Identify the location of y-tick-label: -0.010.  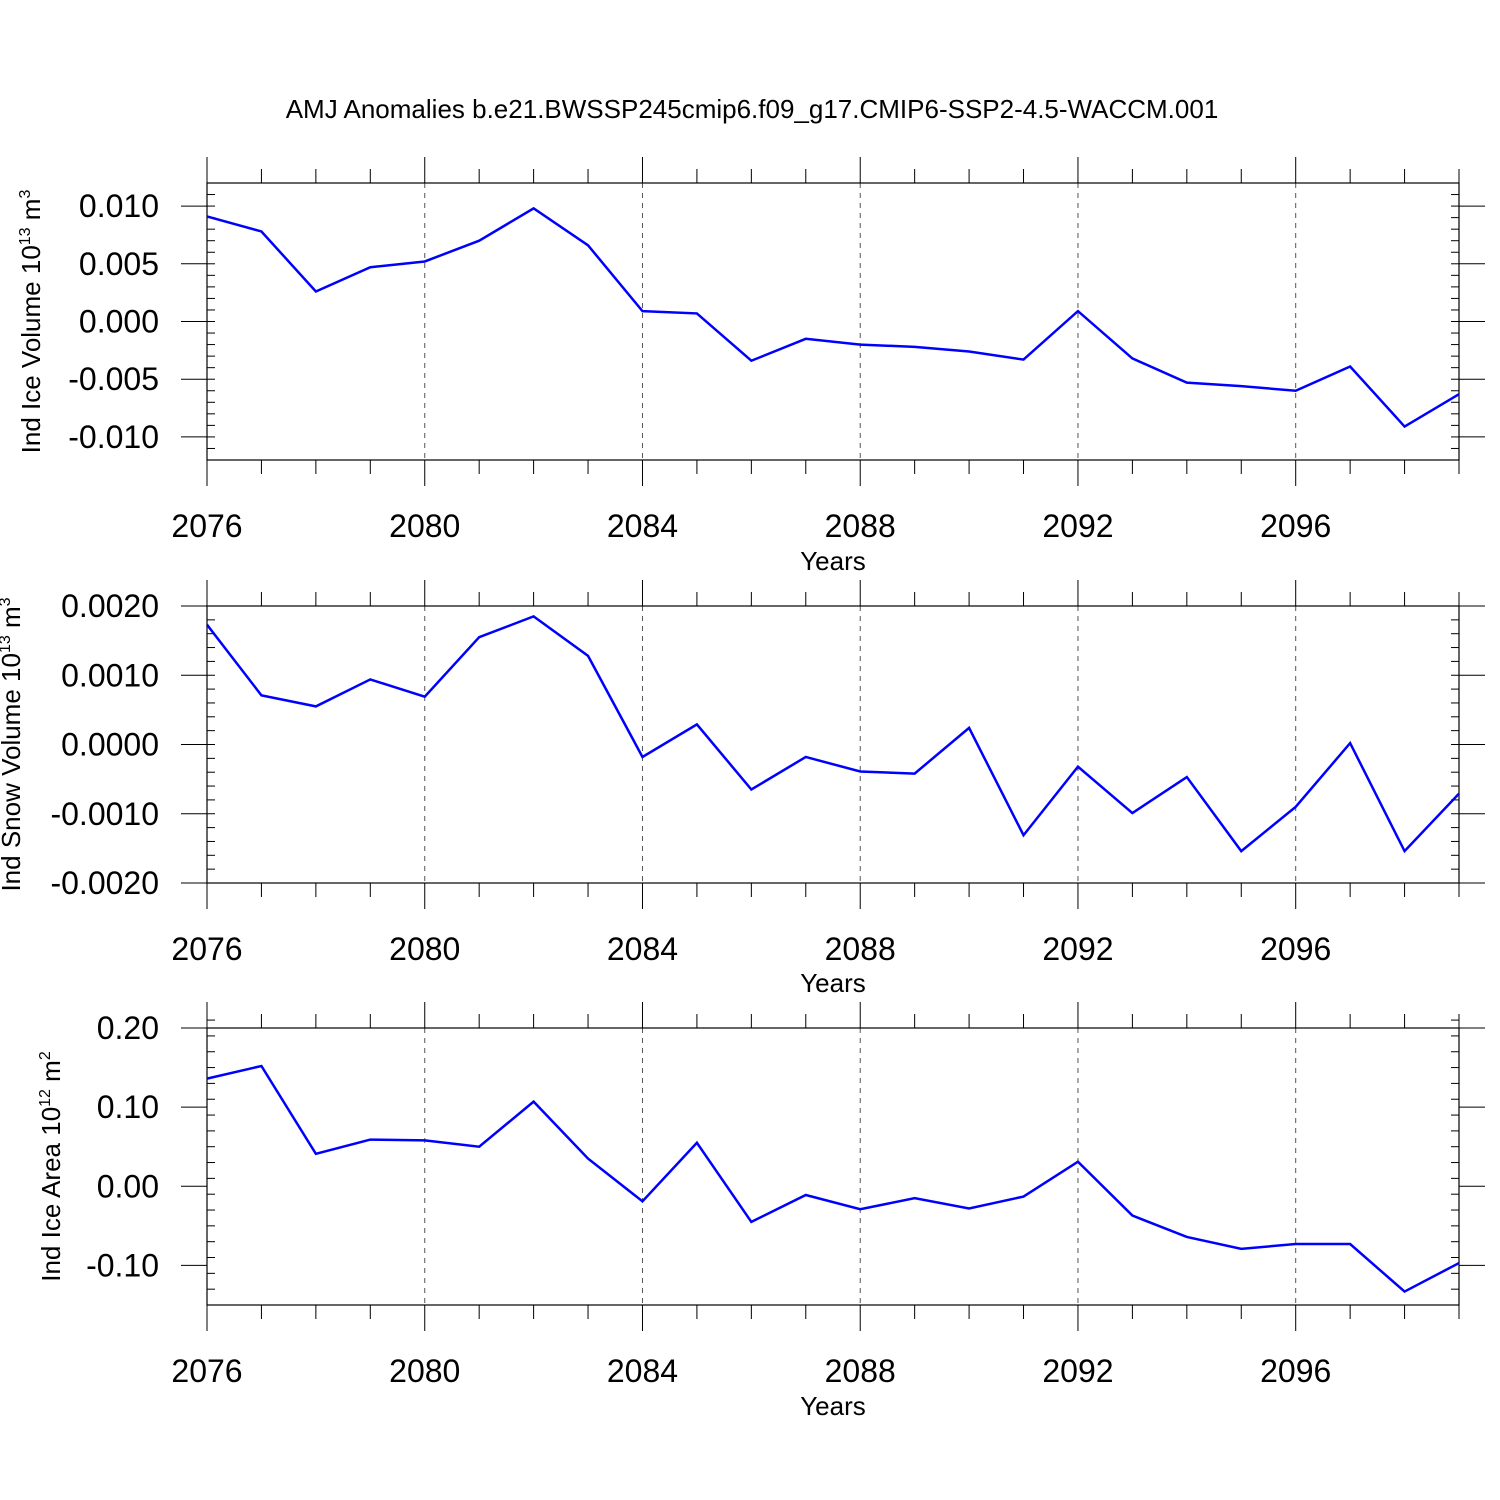
(113, 437).